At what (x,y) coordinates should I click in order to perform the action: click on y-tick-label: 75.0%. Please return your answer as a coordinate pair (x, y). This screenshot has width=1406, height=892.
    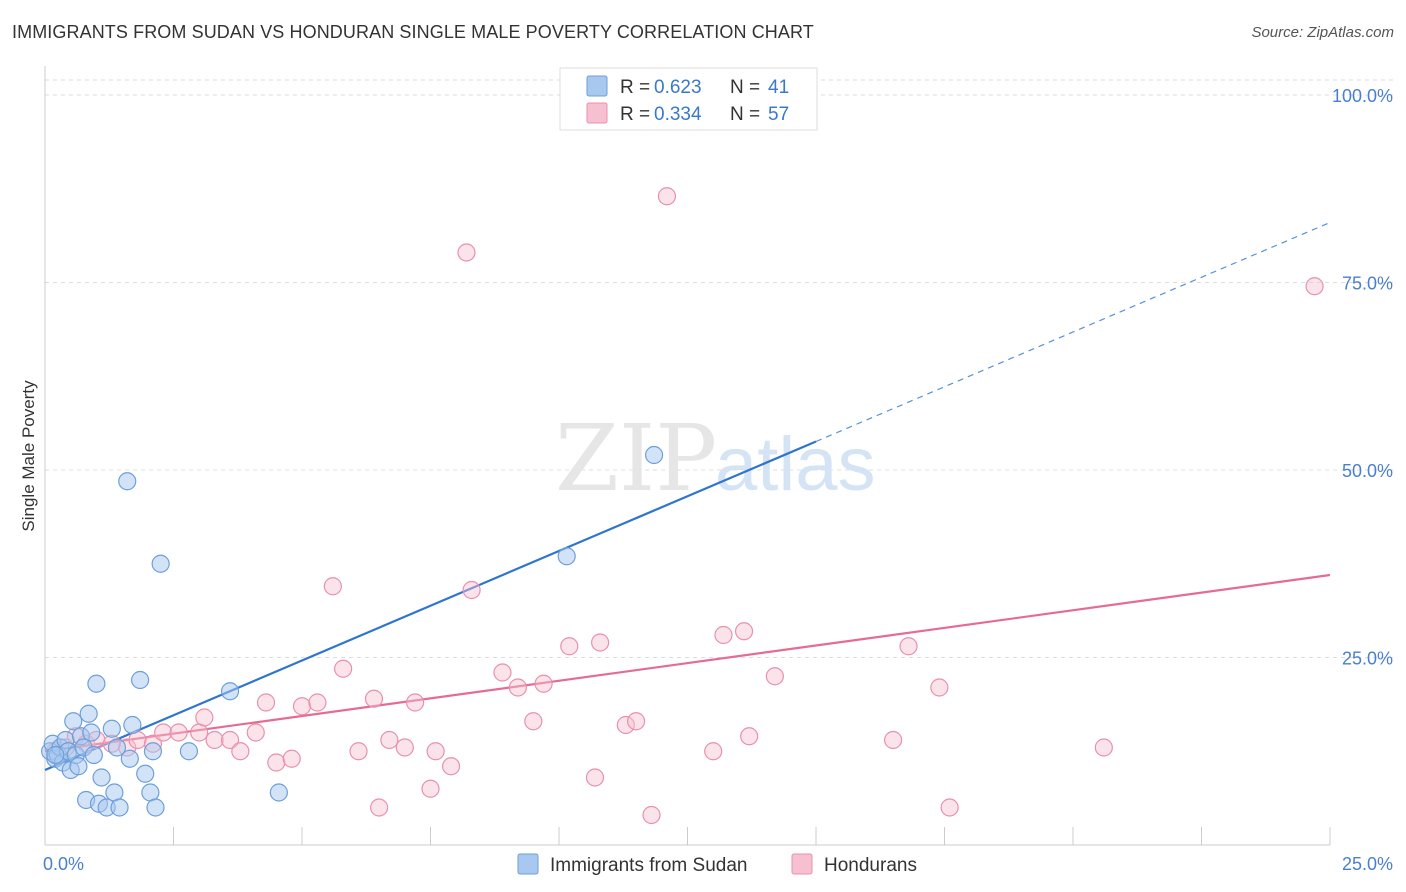
    Looking at the image, I should click on (1367, 284).